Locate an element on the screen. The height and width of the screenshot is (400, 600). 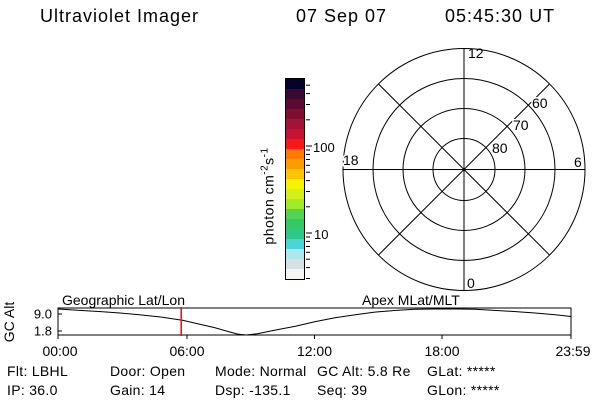
ring-label-80: 80 is located at coordinates (500, 148).